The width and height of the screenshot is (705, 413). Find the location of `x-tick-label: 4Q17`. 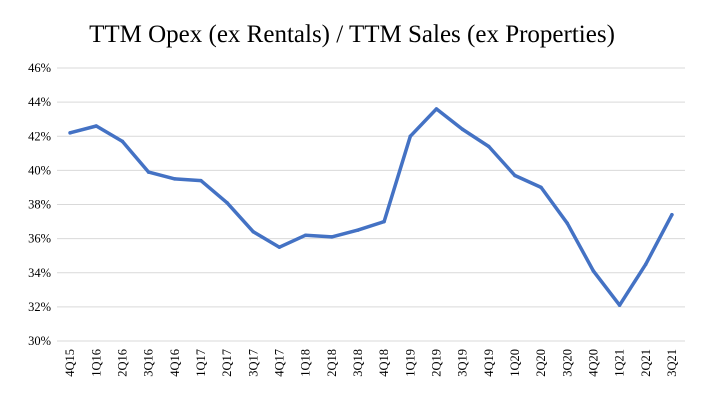

x-tick-label: 4Q17 is located at coordinates (279, 363).